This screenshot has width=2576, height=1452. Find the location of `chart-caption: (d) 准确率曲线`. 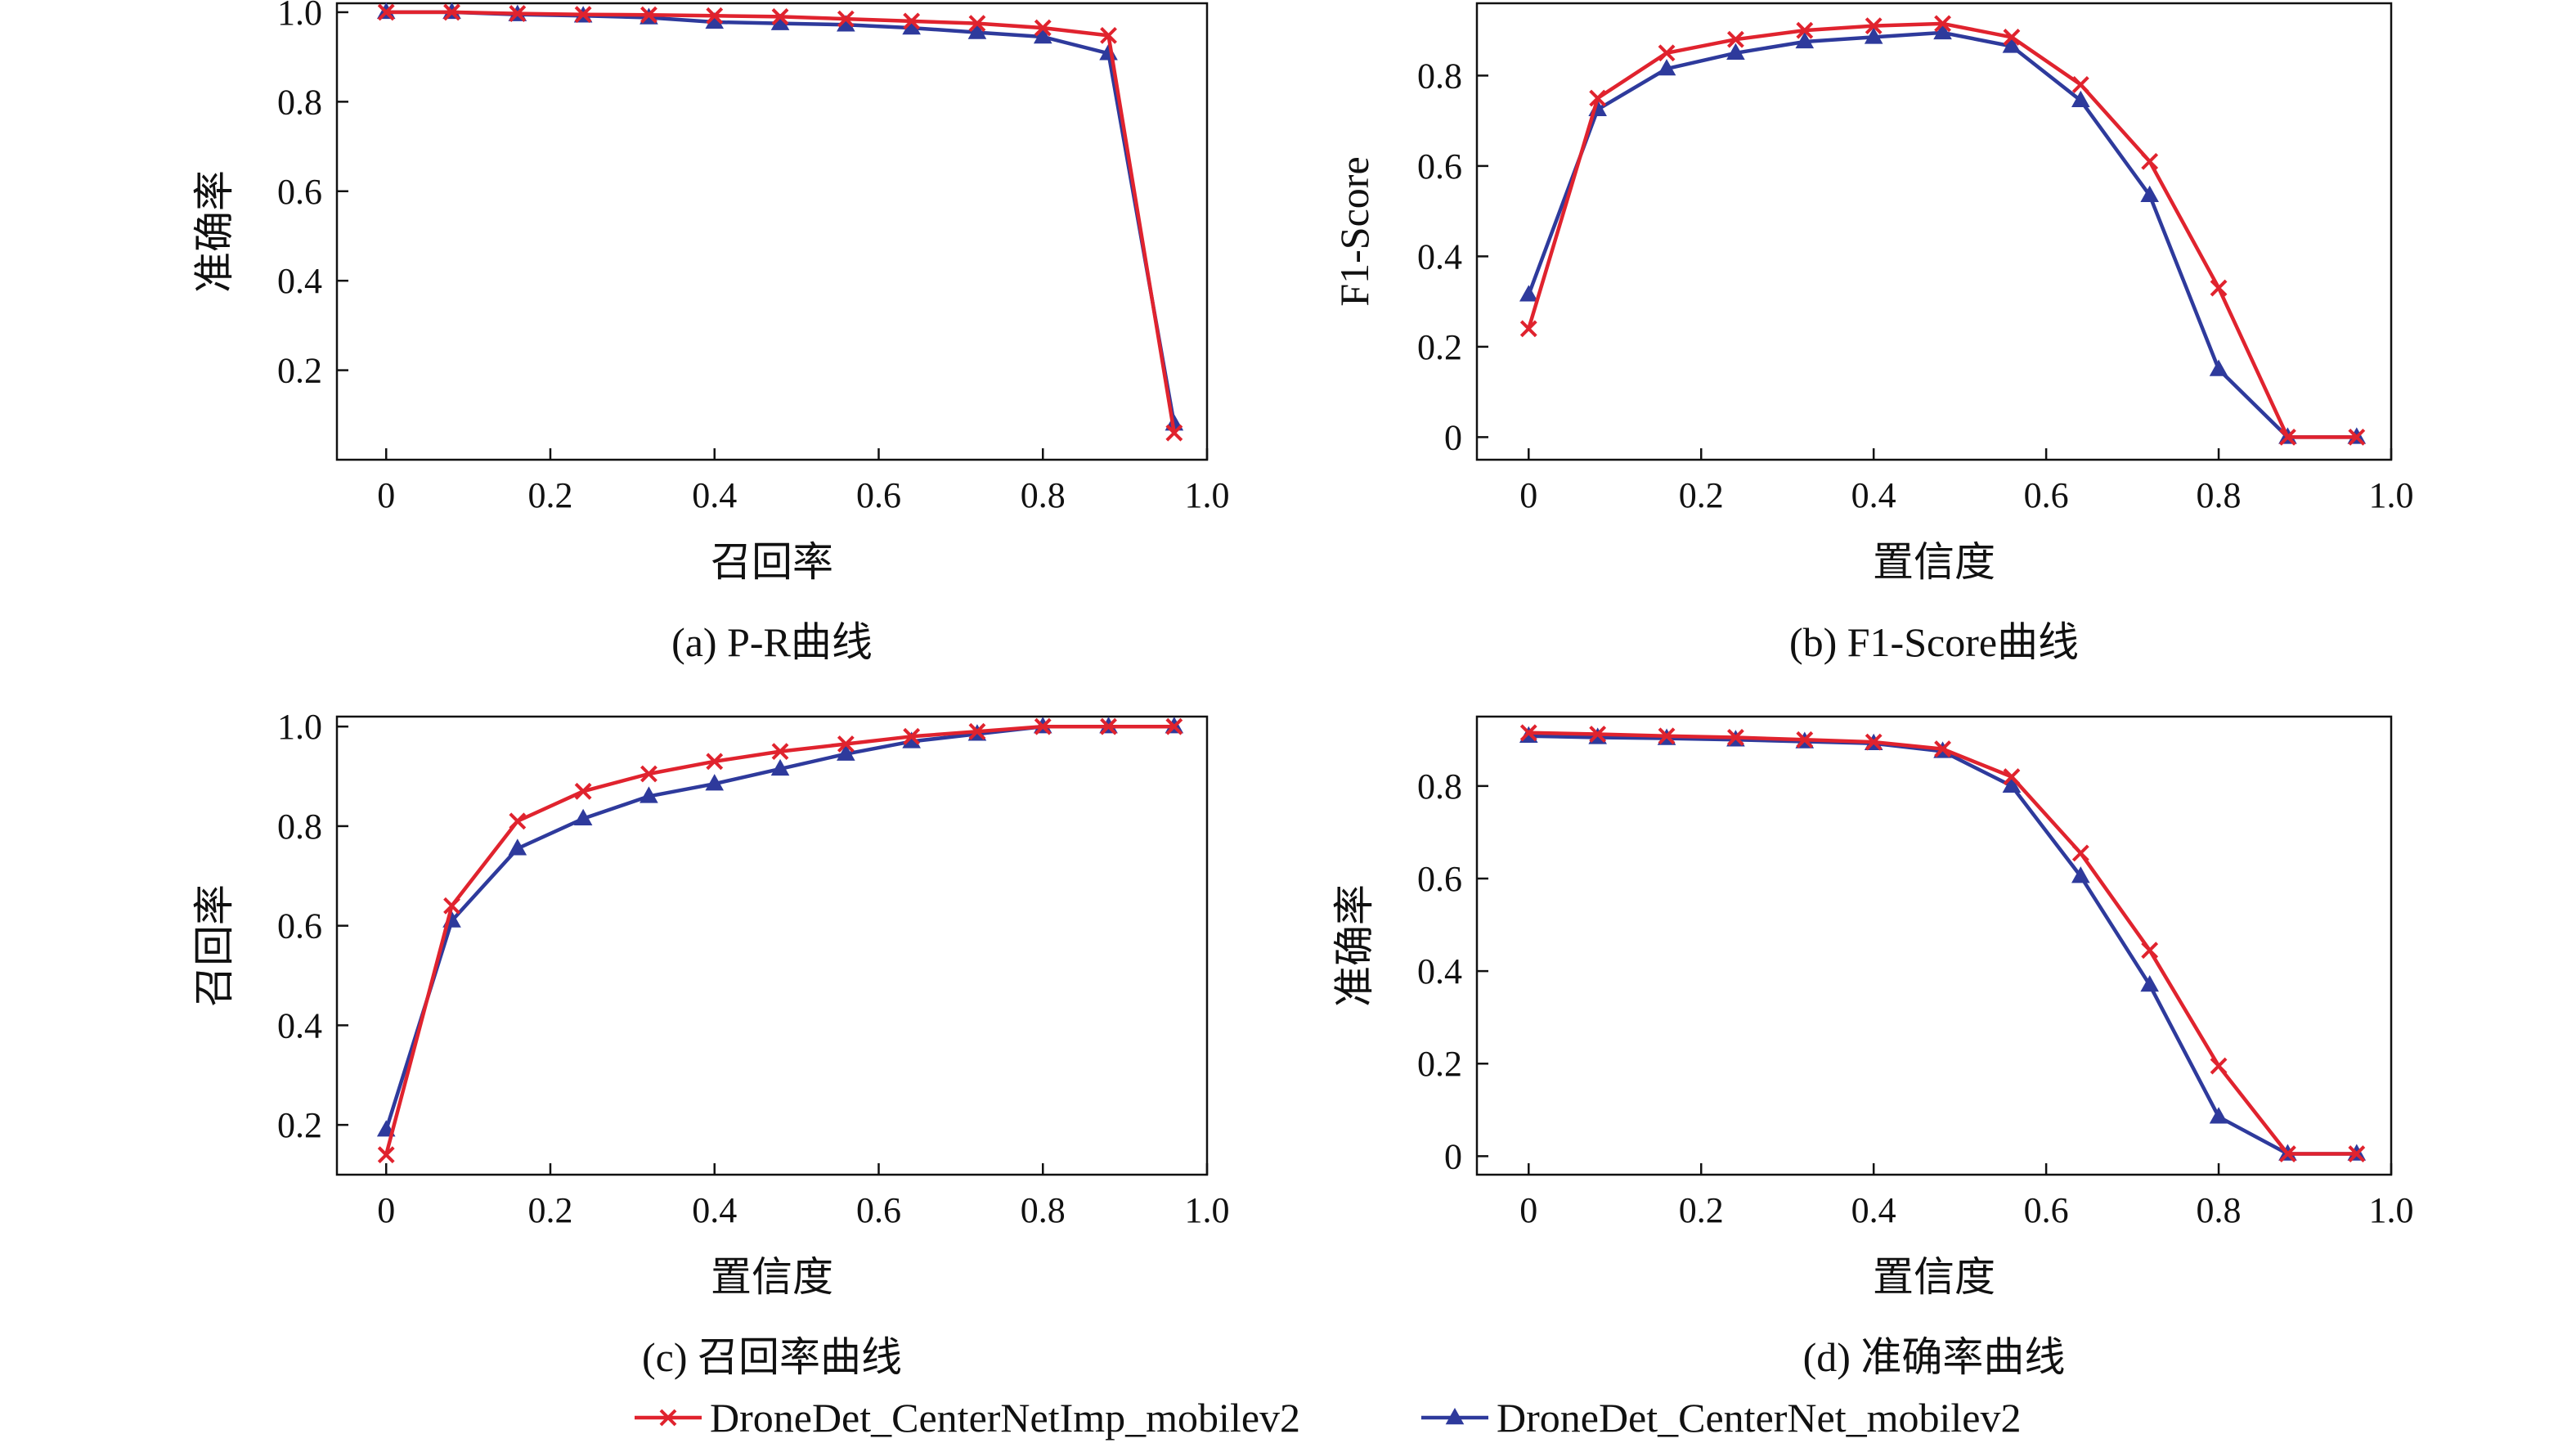

chart-caption: (d) 准确率曲线 is located at coordinates (1935, 1357).